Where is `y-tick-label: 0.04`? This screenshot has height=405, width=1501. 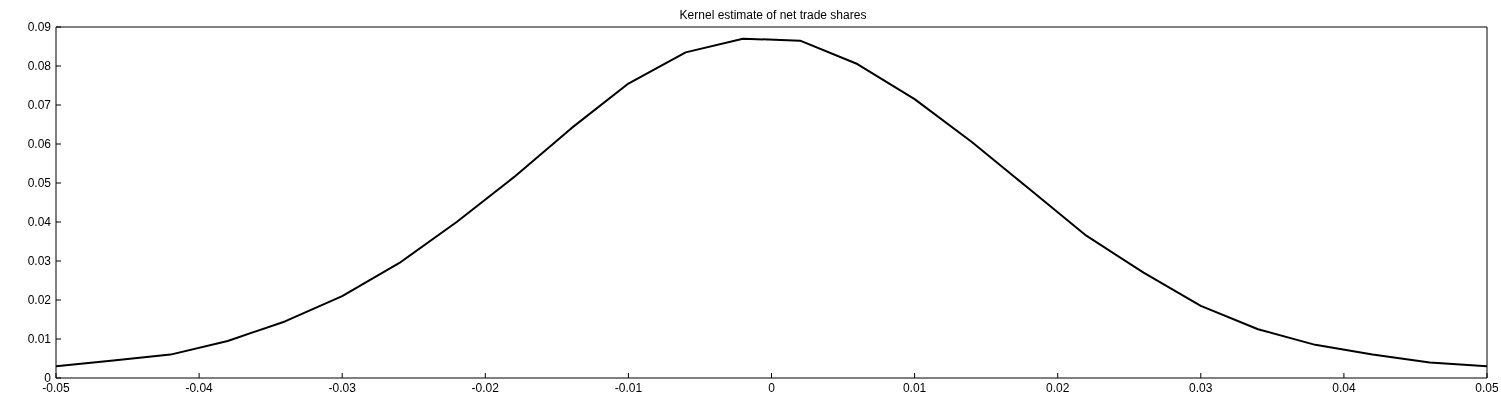
y-tick-label: 0.04 is located at coordinates (39, 222).